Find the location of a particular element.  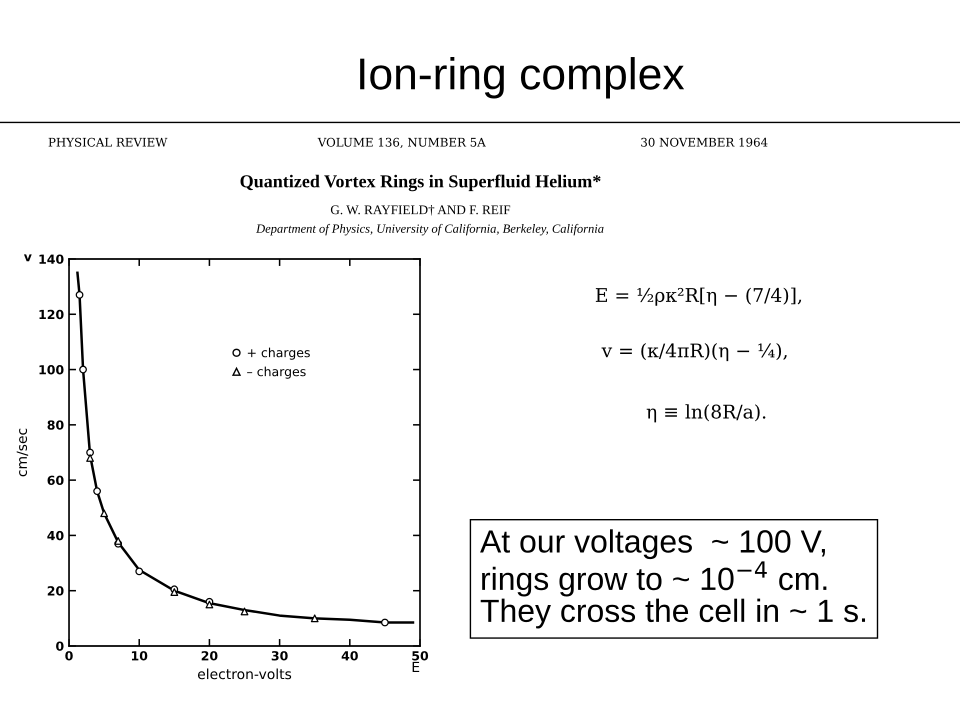

x-tick-label: 20 is located at coordinates (210, 656).